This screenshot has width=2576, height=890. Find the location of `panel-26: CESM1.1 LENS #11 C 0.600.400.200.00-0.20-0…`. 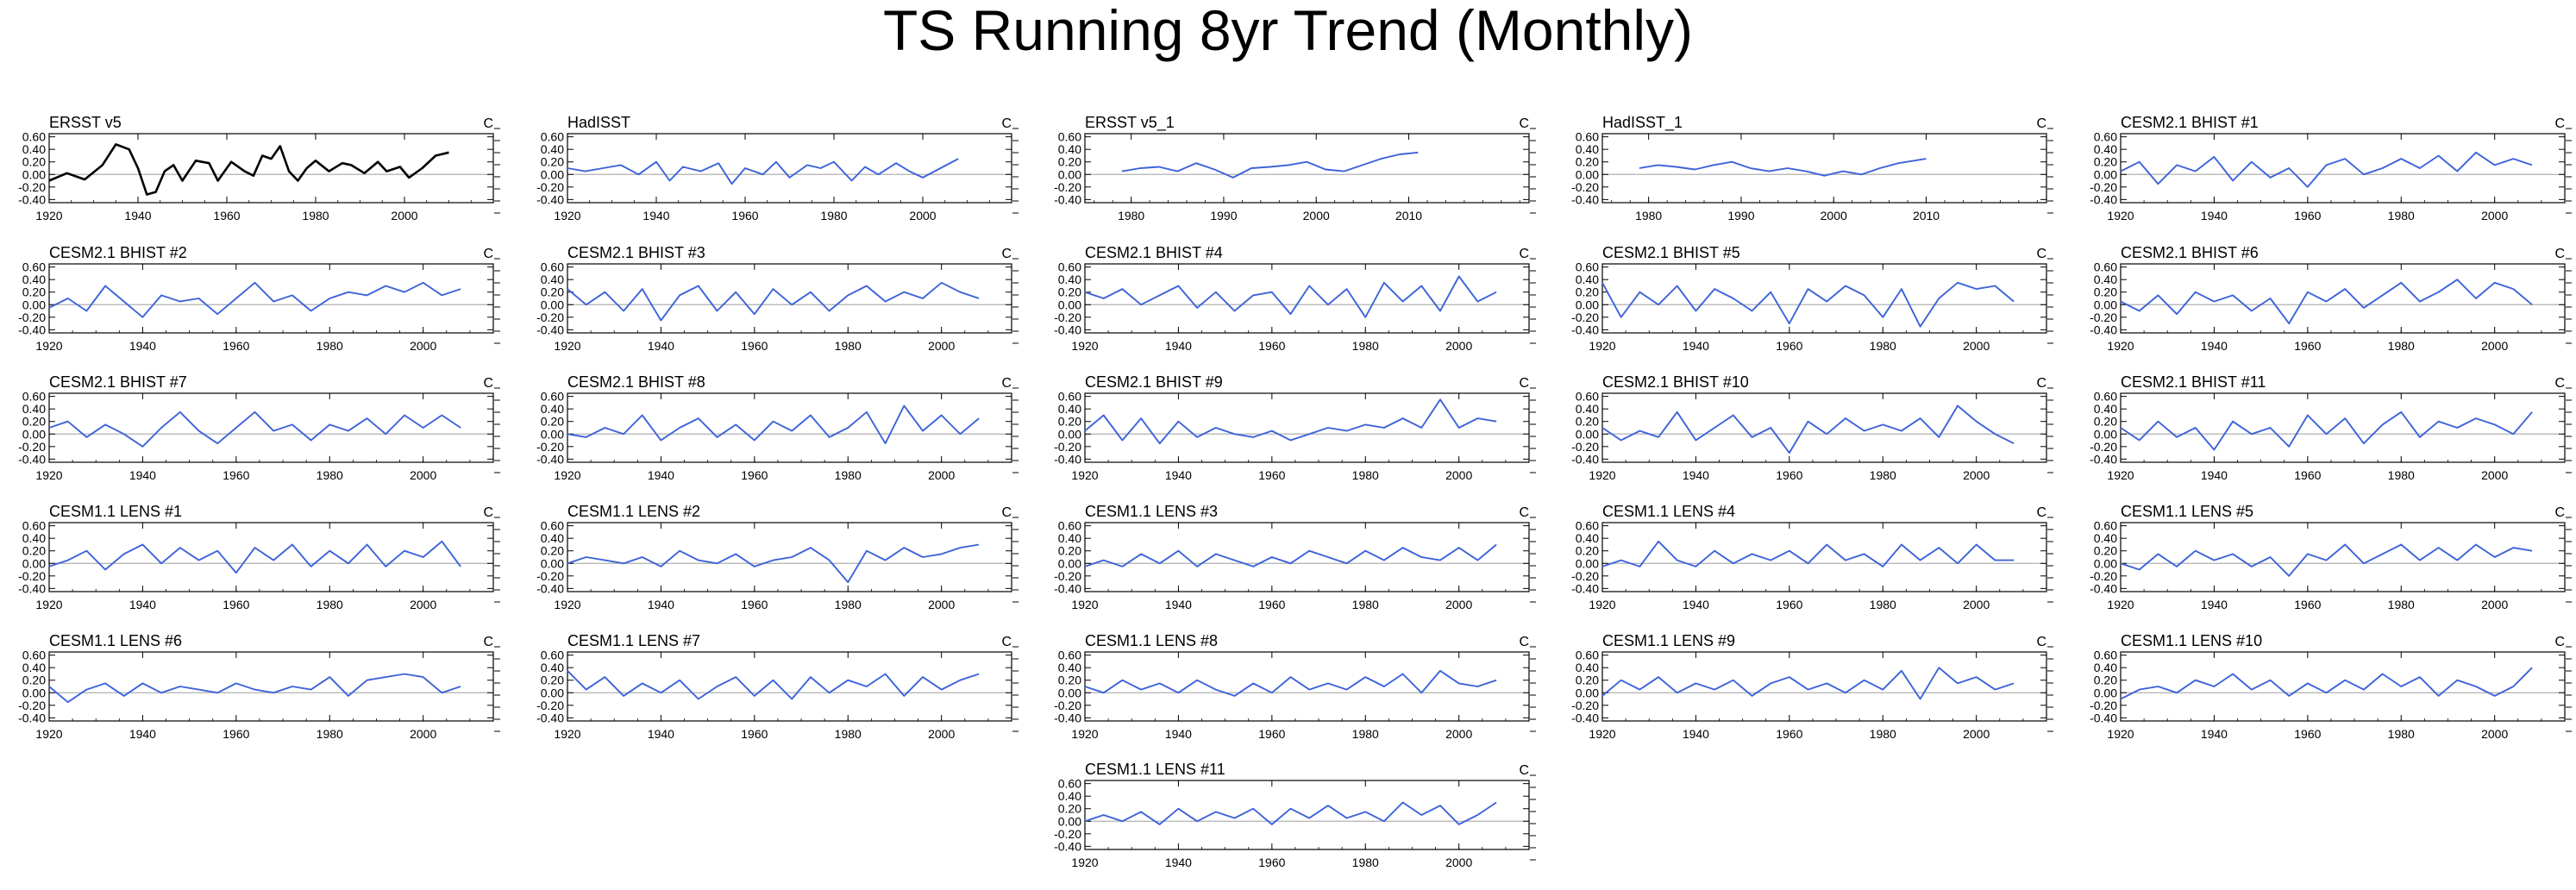

panel-26: CESM1.1 LENS #11 C 0.600.400.200.00-0.20-0… is located at coordinates (1295, 815).